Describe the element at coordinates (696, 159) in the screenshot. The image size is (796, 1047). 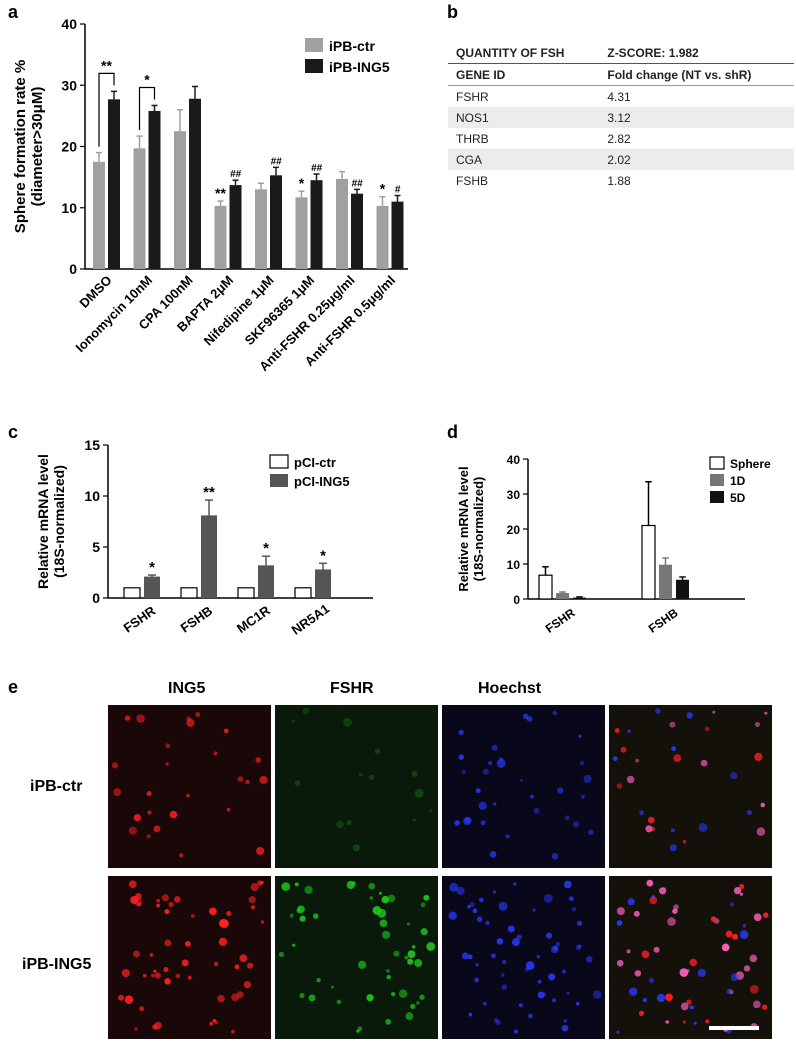
I see `table-cell-fold: 2.02` at that location.